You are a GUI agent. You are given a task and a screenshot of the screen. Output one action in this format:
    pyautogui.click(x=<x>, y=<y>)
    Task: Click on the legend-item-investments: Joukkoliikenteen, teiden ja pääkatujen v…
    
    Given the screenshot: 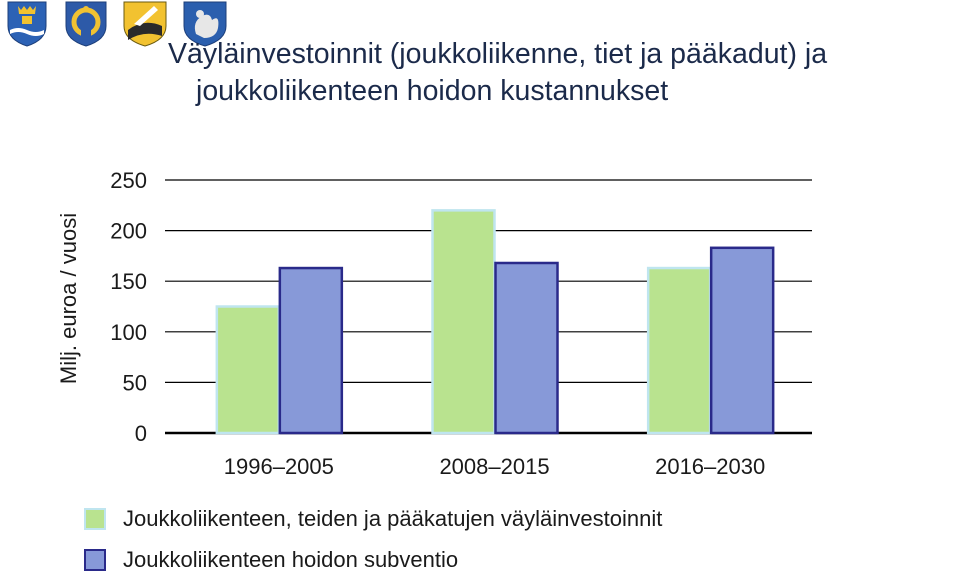 What is the action you would take?
    pyautogui.click(x=373, y=519)
    